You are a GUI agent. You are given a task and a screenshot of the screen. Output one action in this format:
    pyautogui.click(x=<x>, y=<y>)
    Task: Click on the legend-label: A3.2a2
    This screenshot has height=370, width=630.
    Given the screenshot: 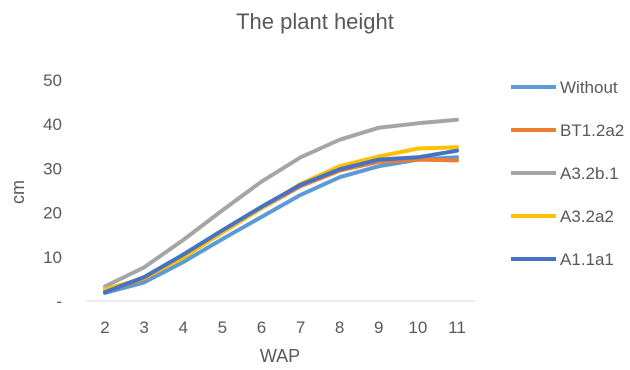 What is the action you would take?
    pyautogui.click(x=587, y=216)
    